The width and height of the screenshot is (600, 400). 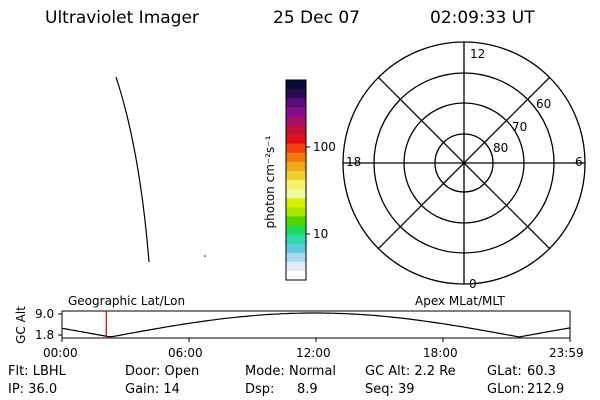 I want to click on status-dsp-label: Dsp:, so click(x=260, y=389).